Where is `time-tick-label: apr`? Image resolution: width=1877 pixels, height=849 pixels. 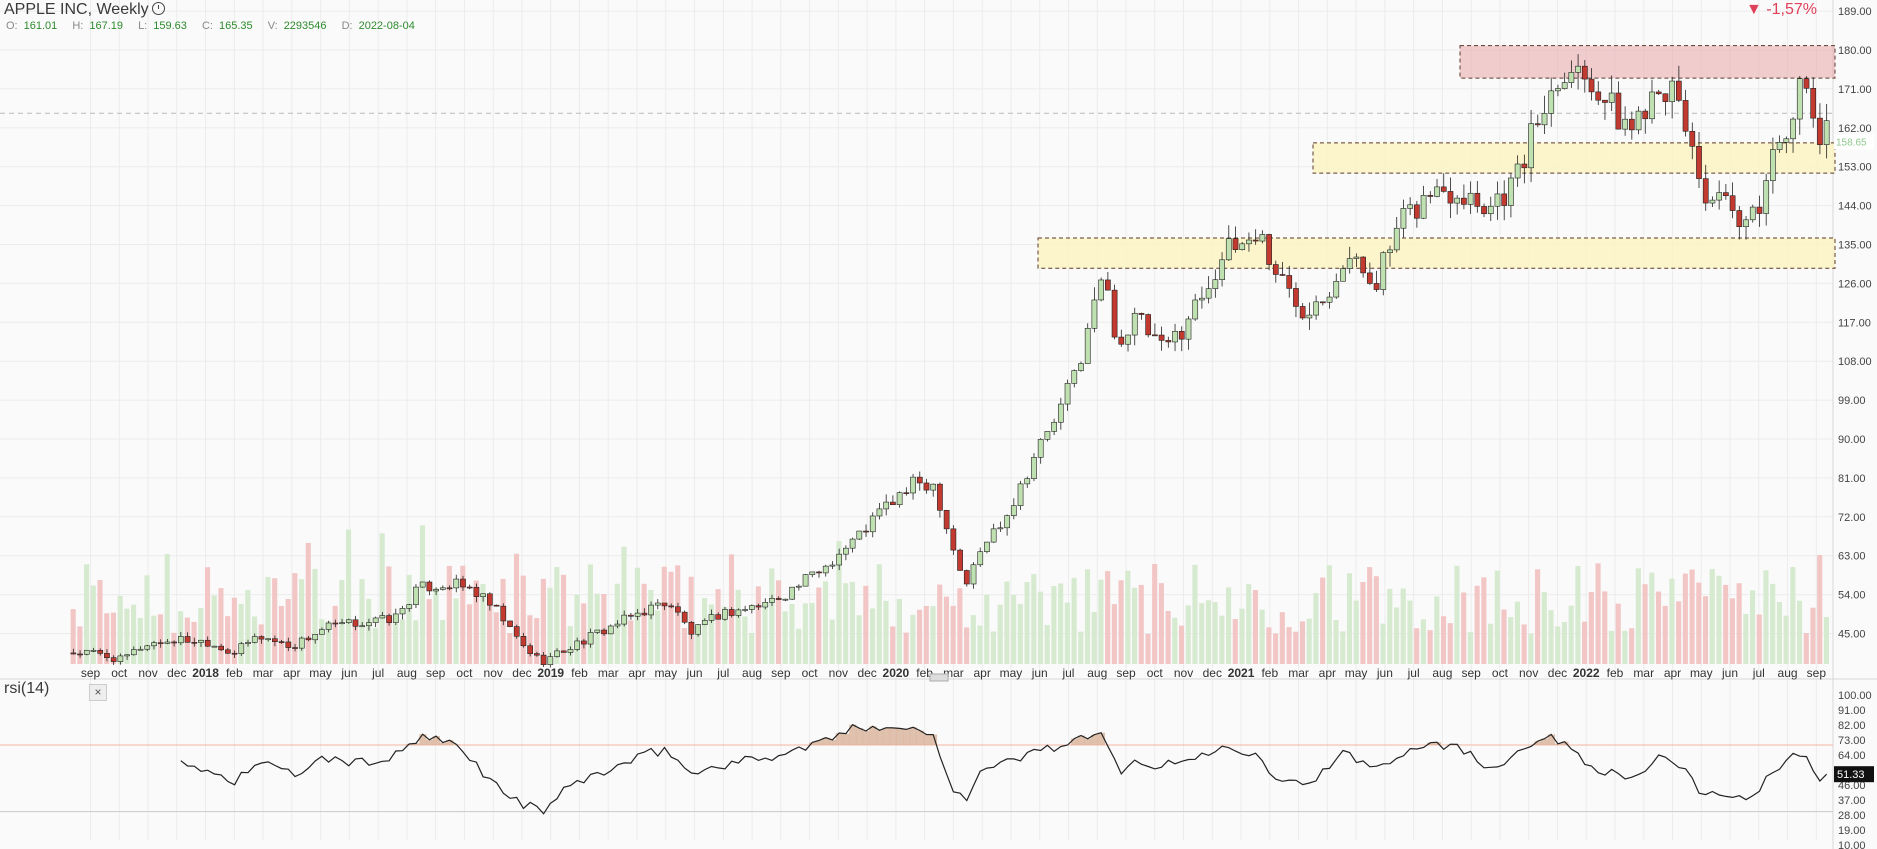
time-tick-label: apr is located at coordinates (636, 673).